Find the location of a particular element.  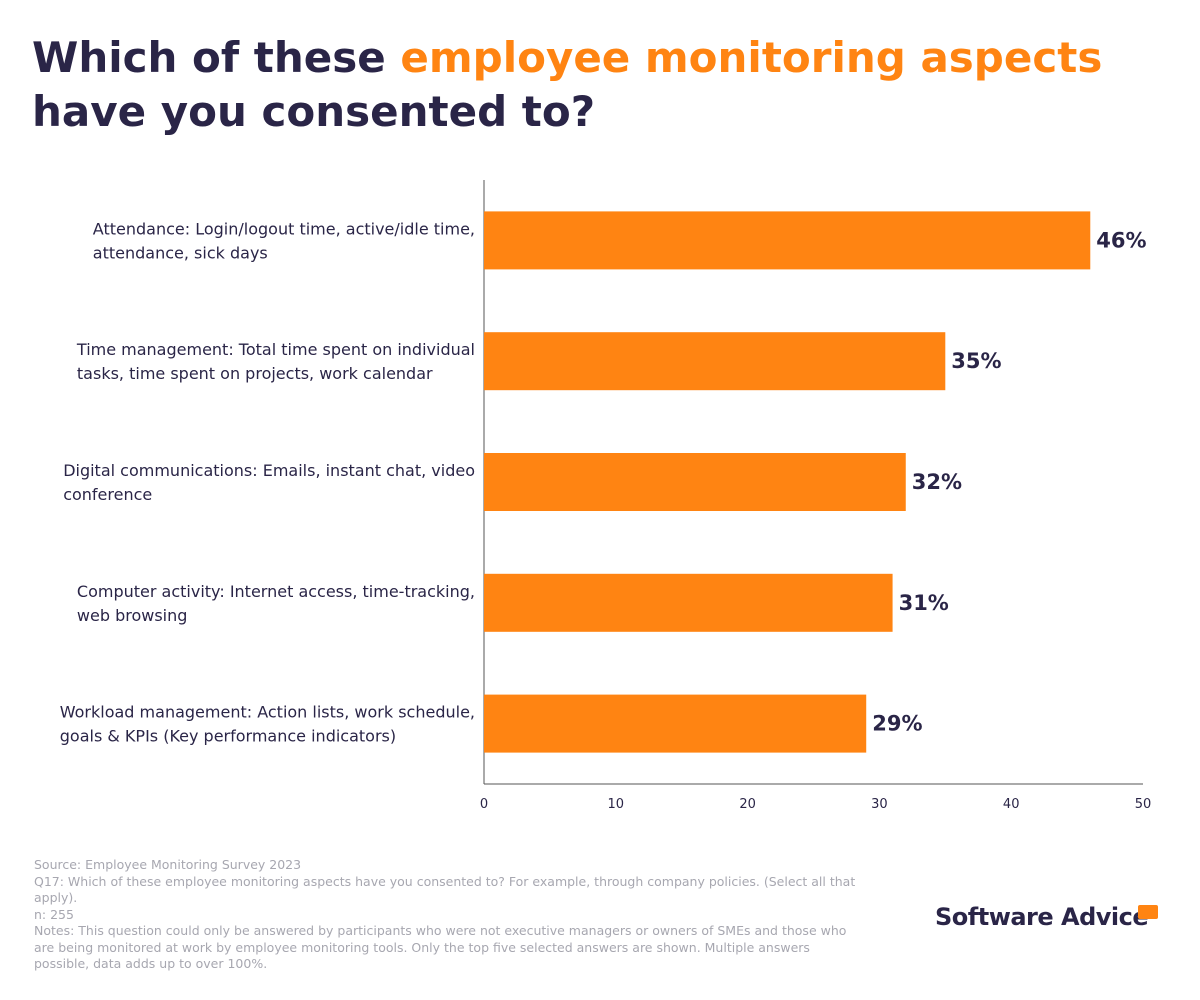

sample-size: n: 255 is located at coordinates (54, 914).